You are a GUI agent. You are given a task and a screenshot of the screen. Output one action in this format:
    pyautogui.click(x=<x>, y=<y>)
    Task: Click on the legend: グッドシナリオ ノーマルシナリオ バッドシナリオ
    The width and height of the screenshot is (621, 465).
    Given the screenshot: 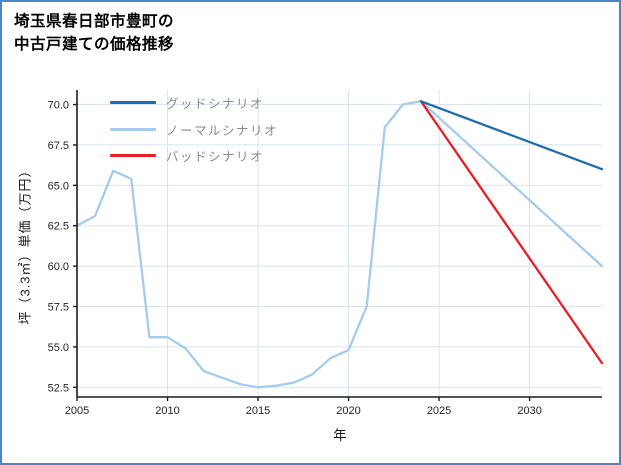 What is the action you would take?
    pyautogui.click(x=194, y=135)
    